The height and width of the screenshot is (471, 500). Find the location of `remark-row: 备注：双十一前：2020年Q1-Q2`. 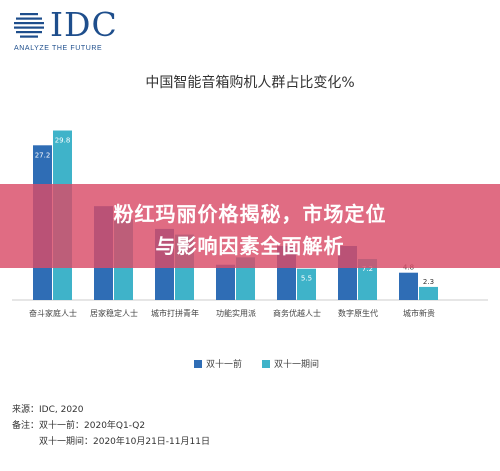

remark-row: 备注：双十一前：2020年Q1-Q2 is located at coordinates (111, 426).